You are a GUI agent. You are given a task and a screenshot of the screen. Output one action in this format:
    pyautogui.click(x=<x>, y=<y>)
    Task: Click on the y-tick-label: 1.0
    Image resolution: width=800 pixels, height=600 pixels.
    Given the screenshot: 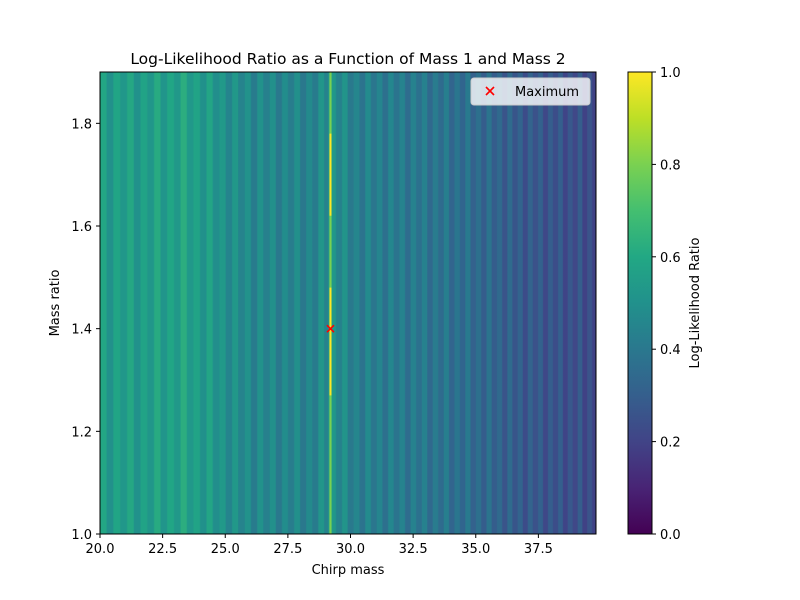 What is the action you would take?
    pyautogui.click(x=81, y=535)
    